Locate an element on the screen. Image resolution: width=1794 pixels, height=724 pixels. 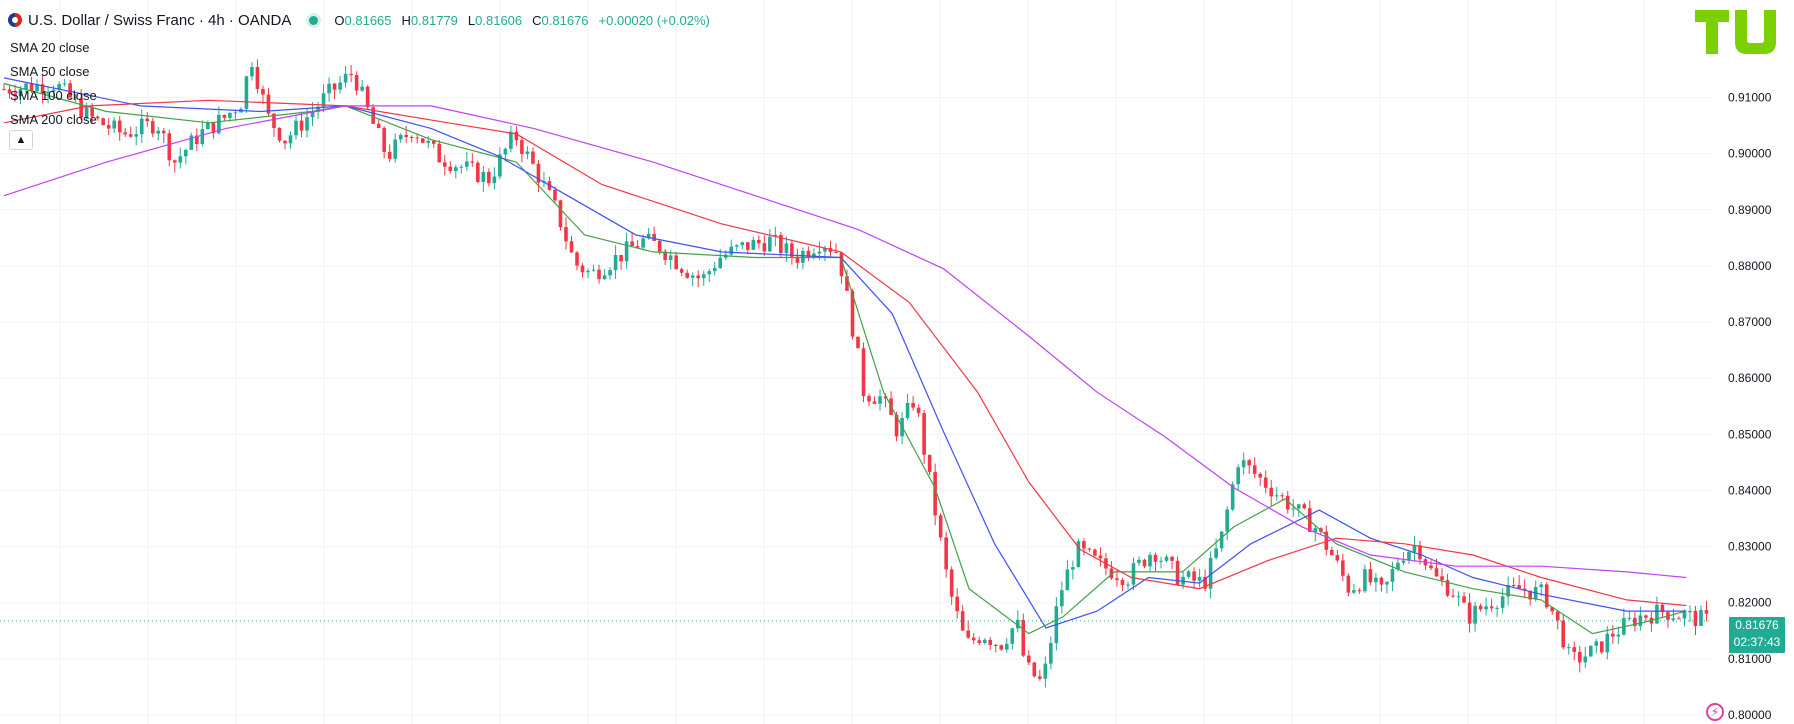
high-value: 0.81779 is located at coordinates (434, 20).